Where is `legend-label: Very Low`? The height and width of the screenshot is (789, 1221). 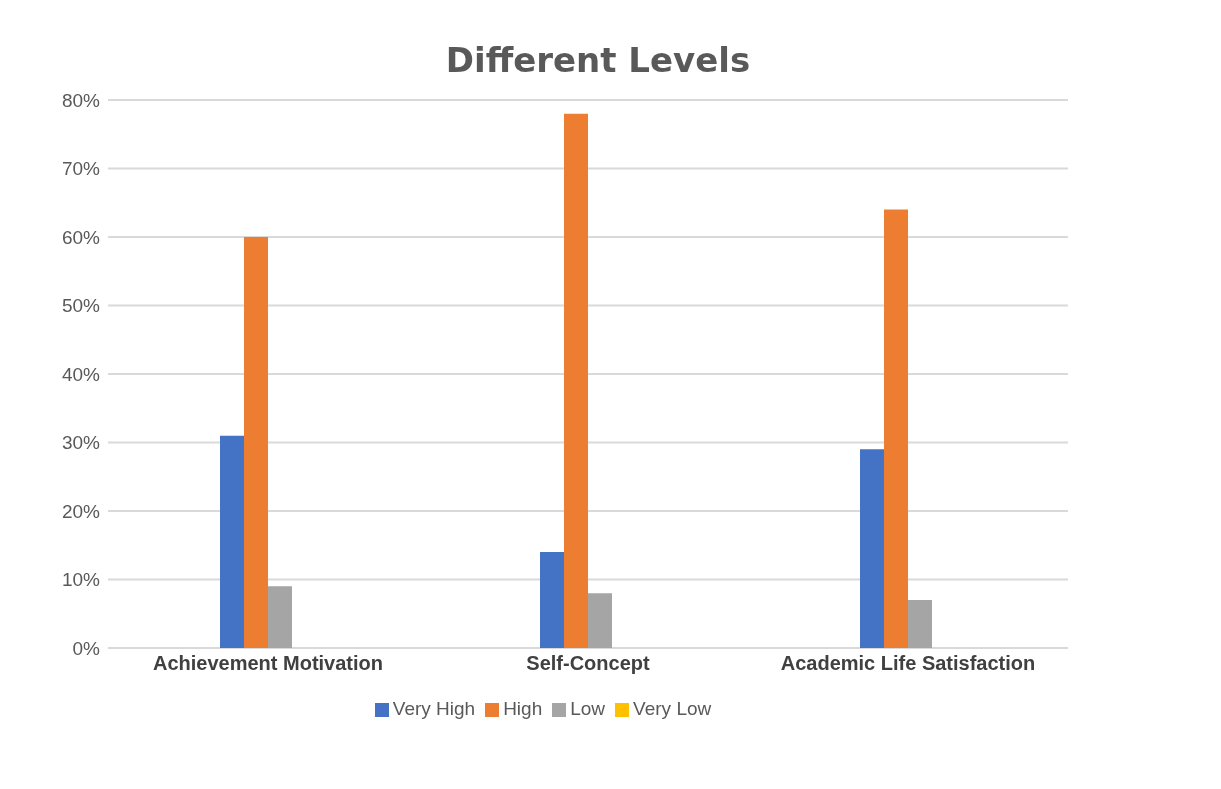
legend-label: Very Low is located at coordinates (672, 708).